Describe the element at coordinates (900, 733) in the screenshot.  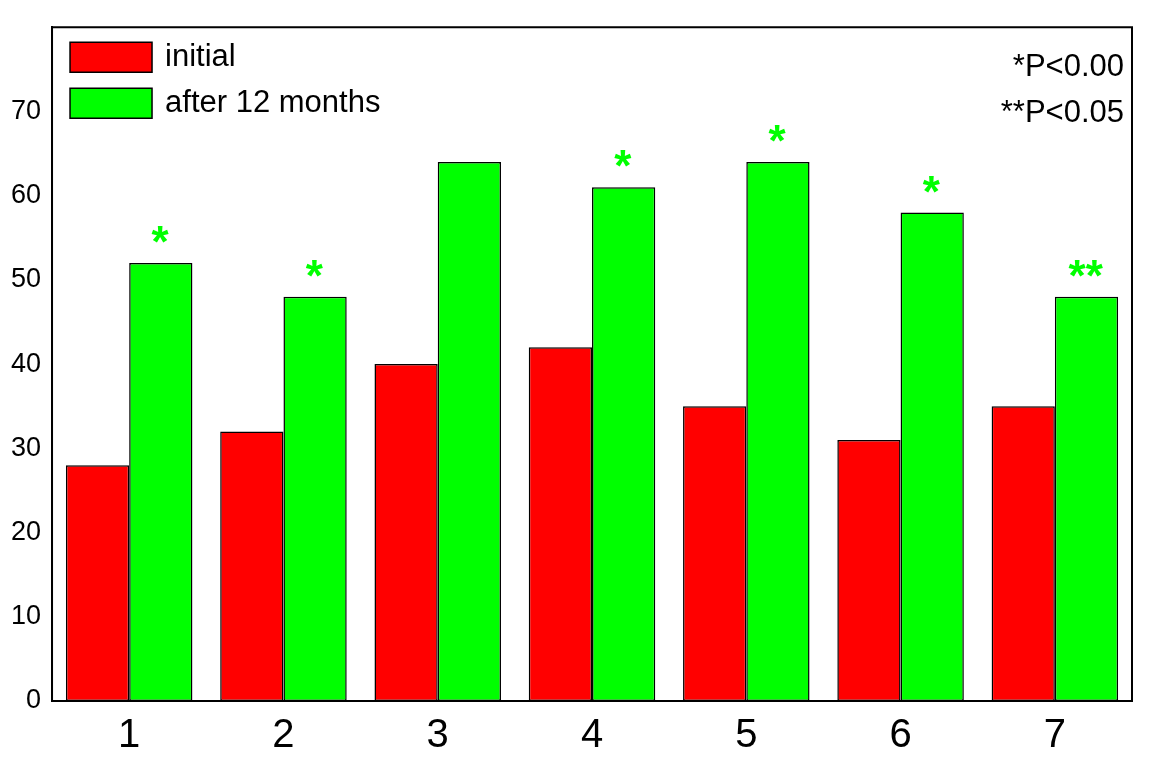
I see `x-tick-label: 6` at that location.